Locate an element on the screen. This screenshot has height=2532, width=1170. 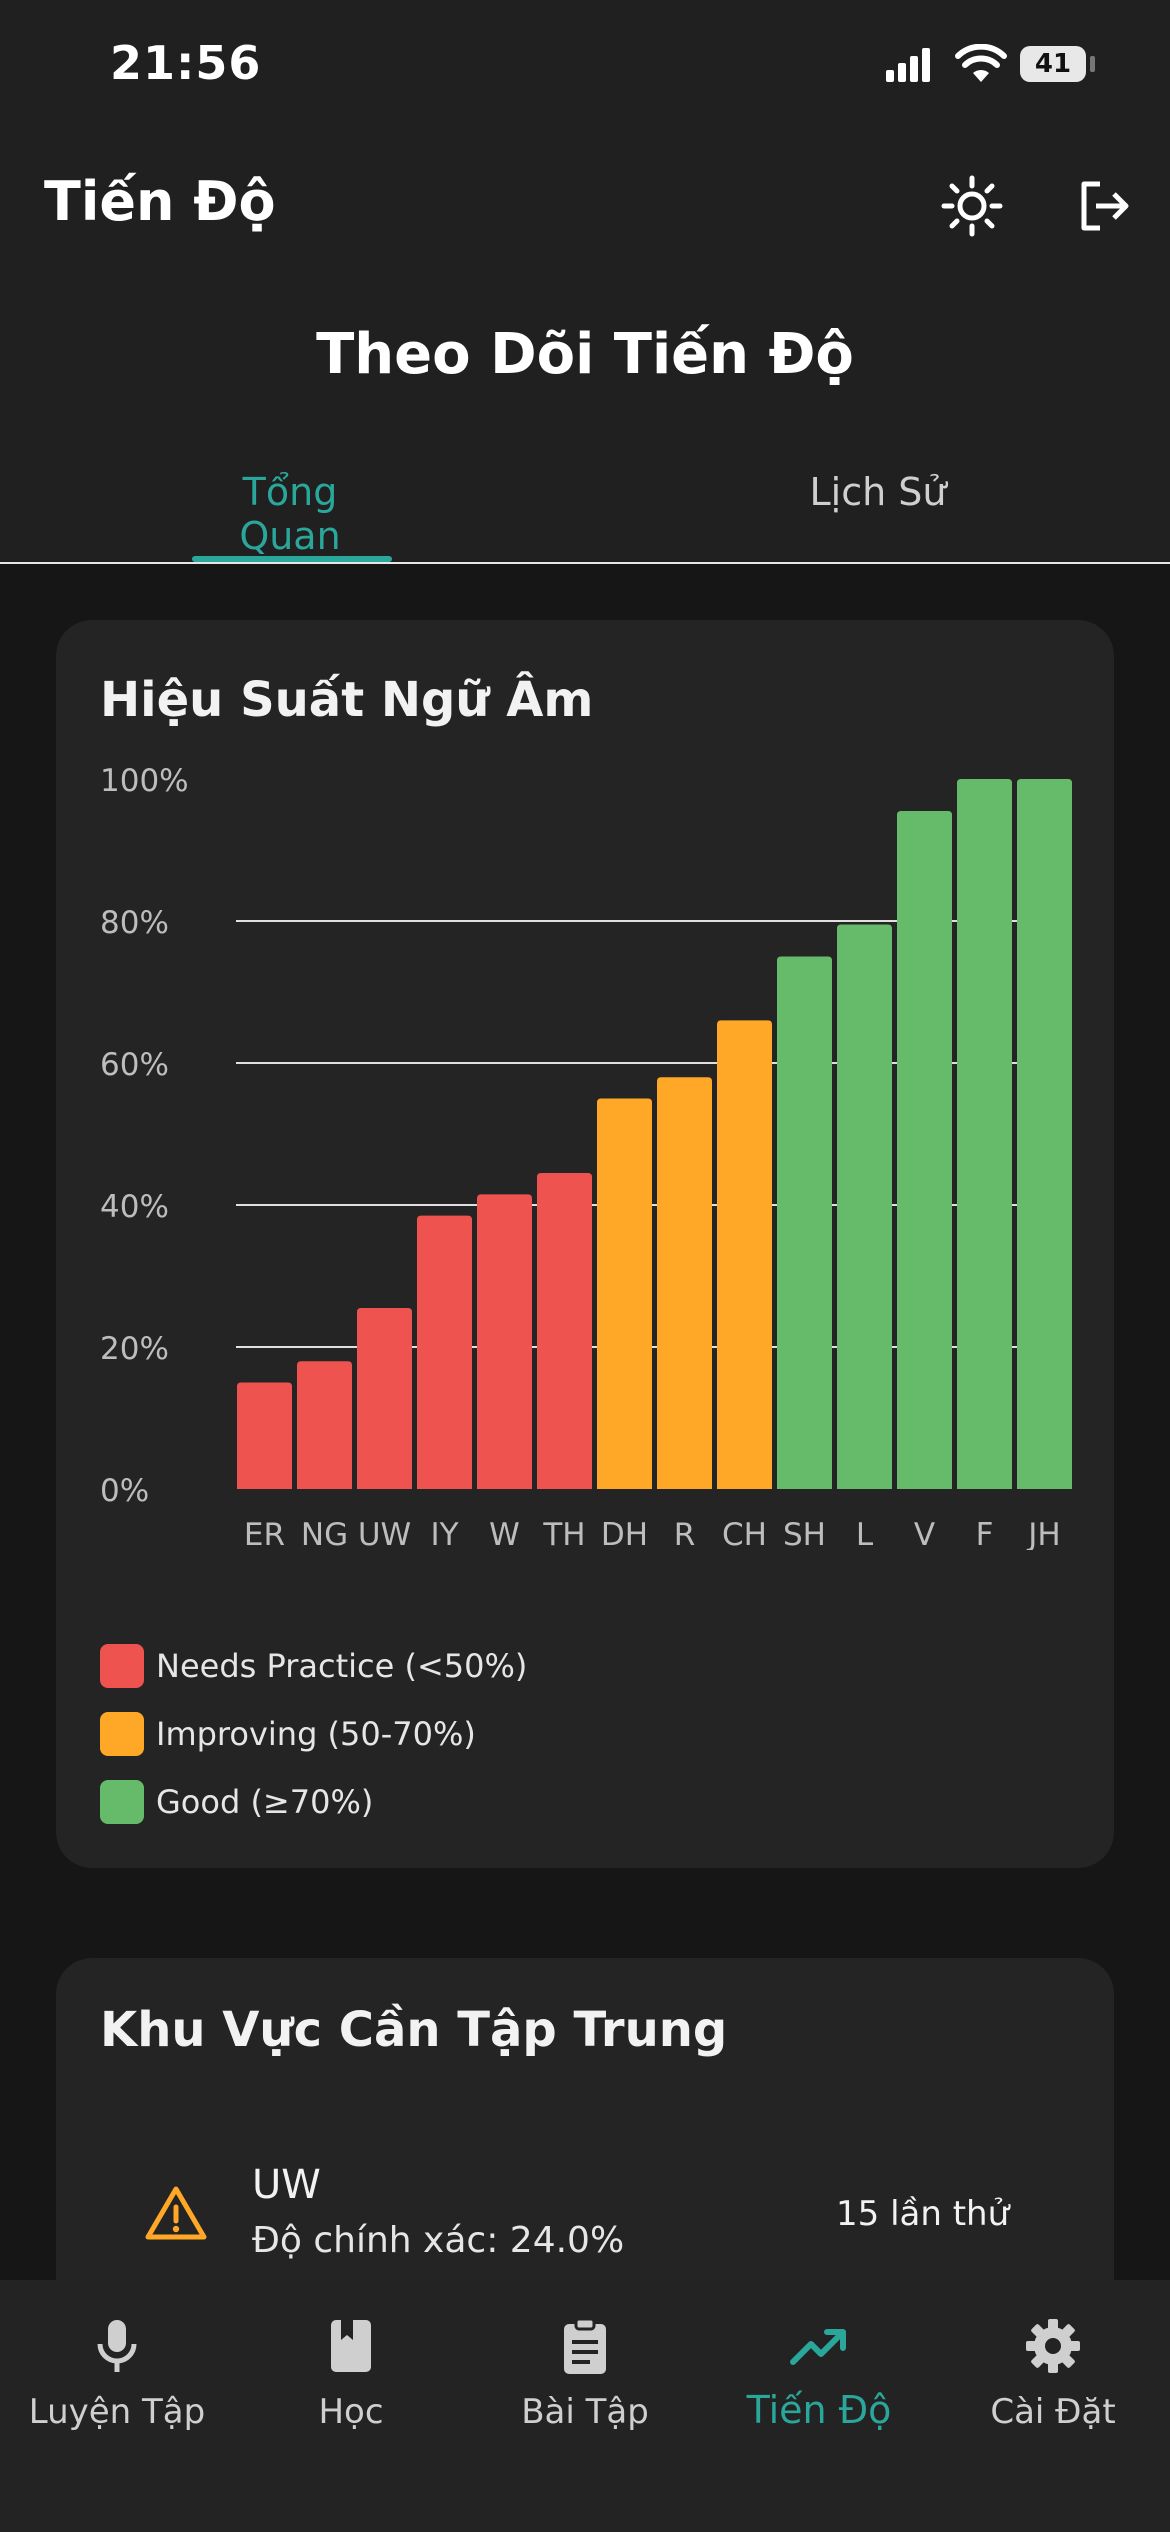
x-tick-label: JH is located at coordinates (1043, 1533).